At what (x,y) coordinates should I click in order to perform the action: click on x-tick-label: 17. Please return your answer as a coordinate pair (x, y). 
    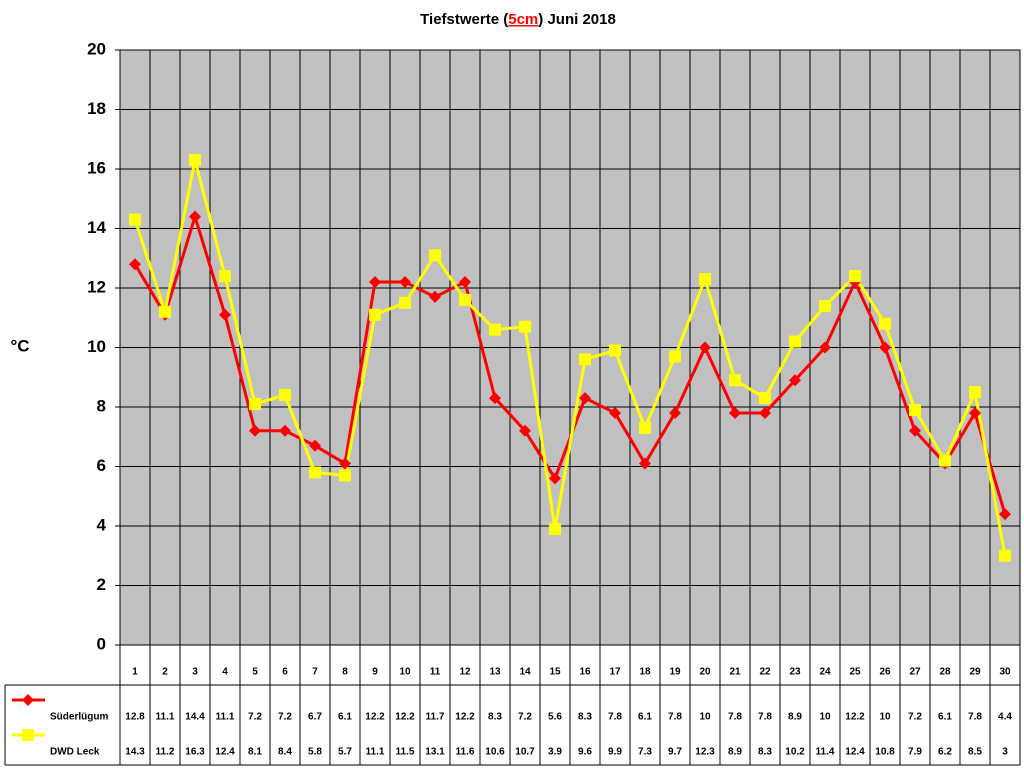
    Looking at the image, I should click on (615, 672).